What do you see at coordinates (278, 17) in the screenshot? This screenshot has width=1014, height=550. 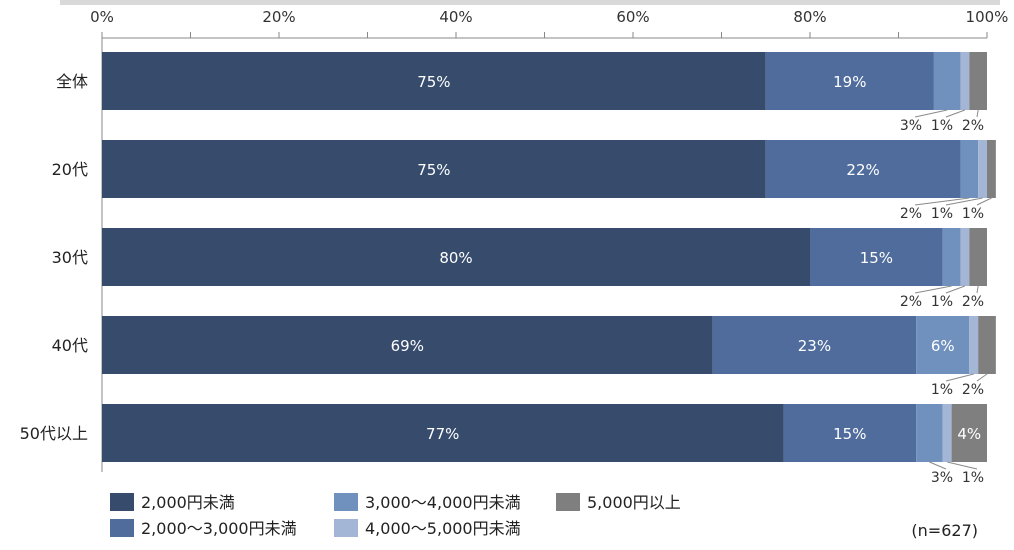 I see `x-tick-label: 20%` at bounding box center [278, 17].